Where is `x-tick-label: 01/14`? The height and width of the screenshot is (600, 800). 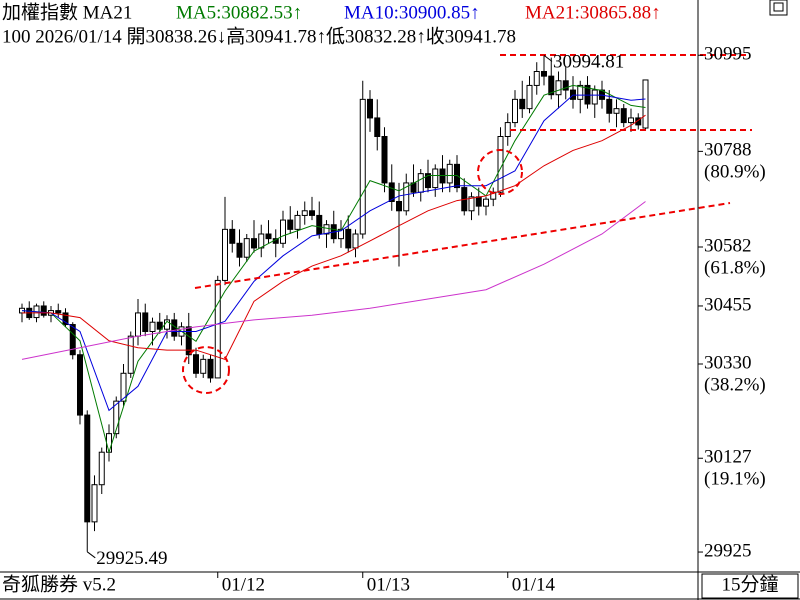 x-tick-label: 01/14 is located at coordinates (534, 584).